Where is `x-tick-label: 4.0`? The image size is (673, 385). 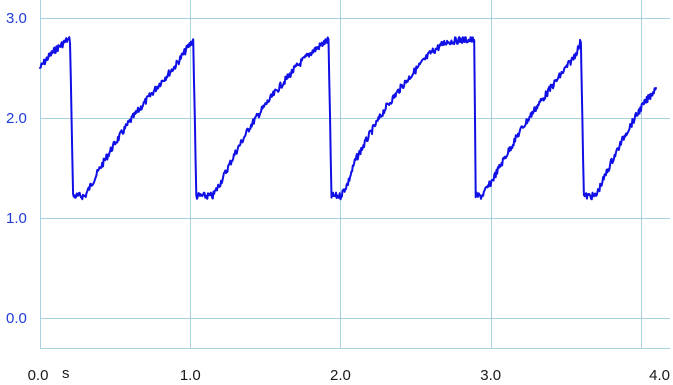 x-tick-label: 4.0 is located at coordinates (659, 375).